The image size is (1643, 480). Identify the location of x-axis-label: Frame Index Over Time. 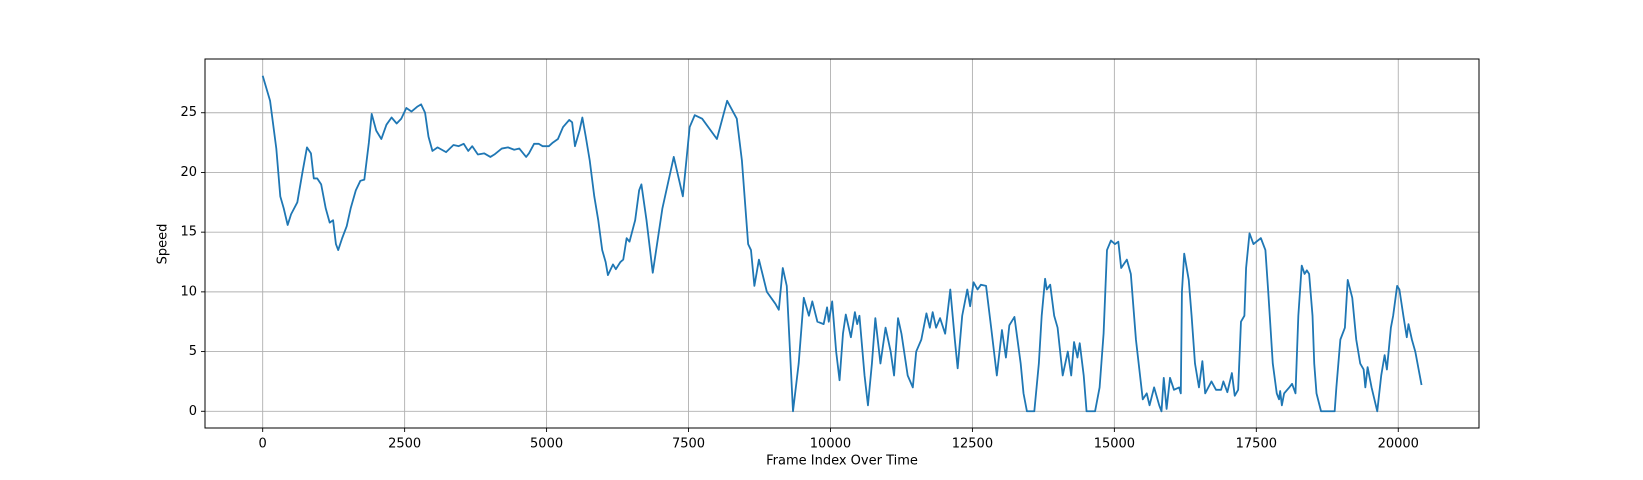
(842, 461).